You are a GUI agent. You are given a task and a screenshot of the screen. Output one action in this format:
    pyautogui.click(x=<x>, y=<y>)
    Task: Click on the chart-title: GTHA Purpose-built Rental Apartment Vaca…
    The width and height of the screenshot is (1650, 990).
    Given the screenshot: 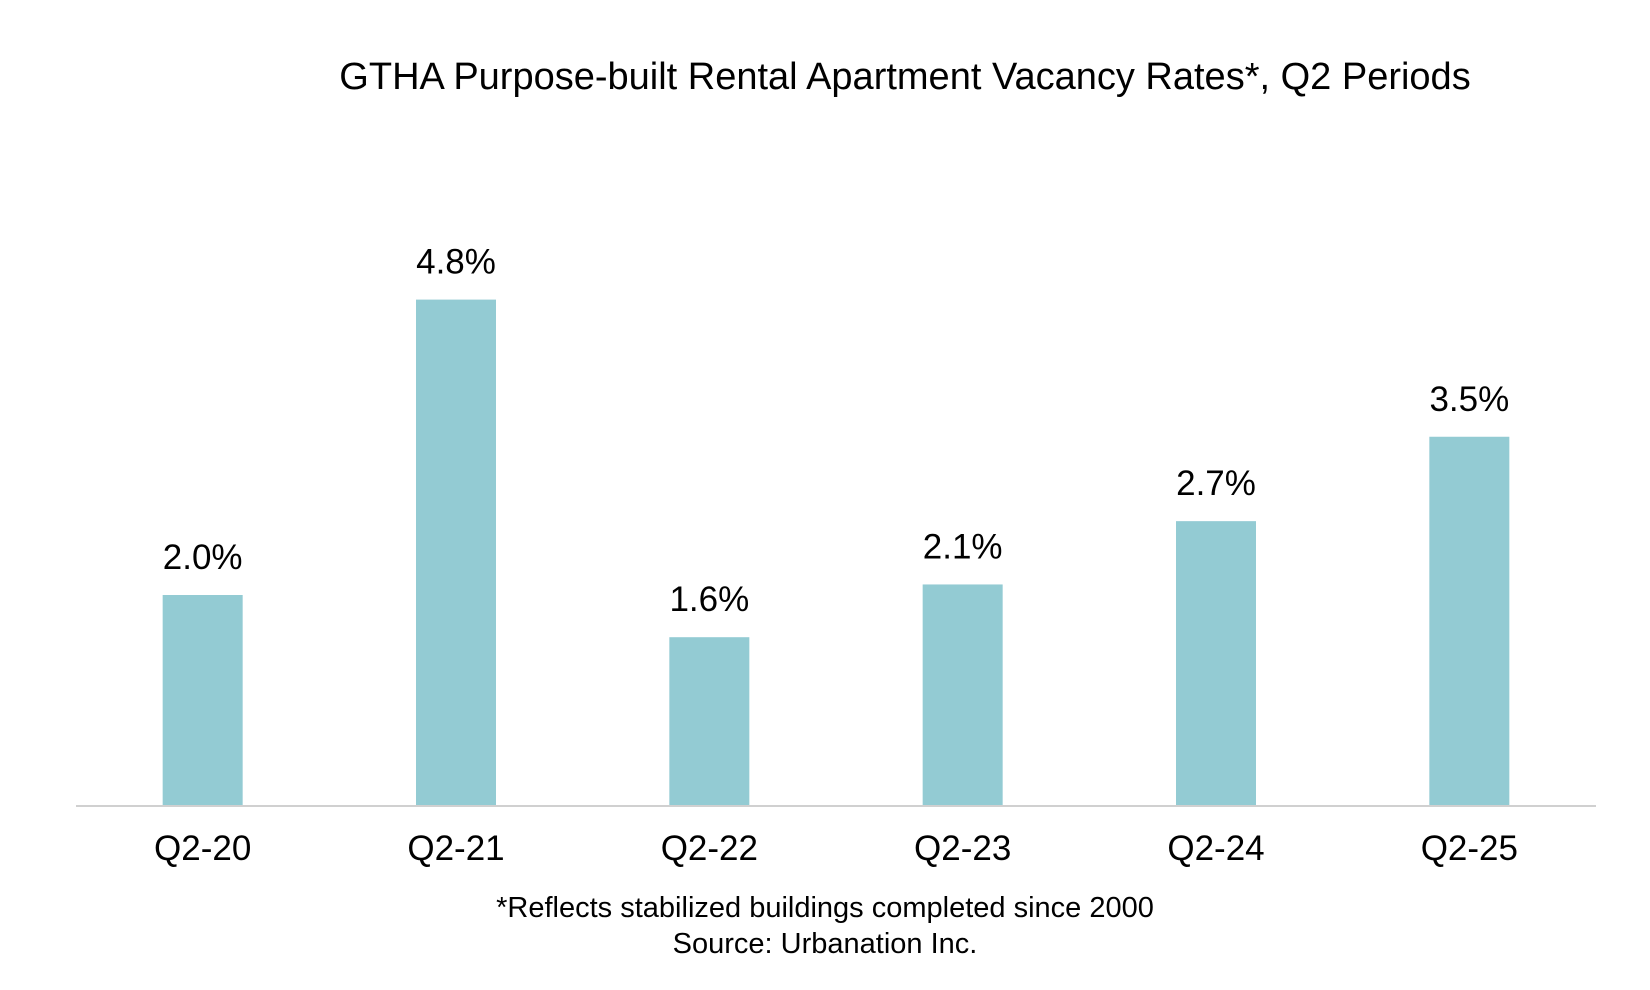 What is the action you would take?
    pyautogui.click(x=905, y=77)
    